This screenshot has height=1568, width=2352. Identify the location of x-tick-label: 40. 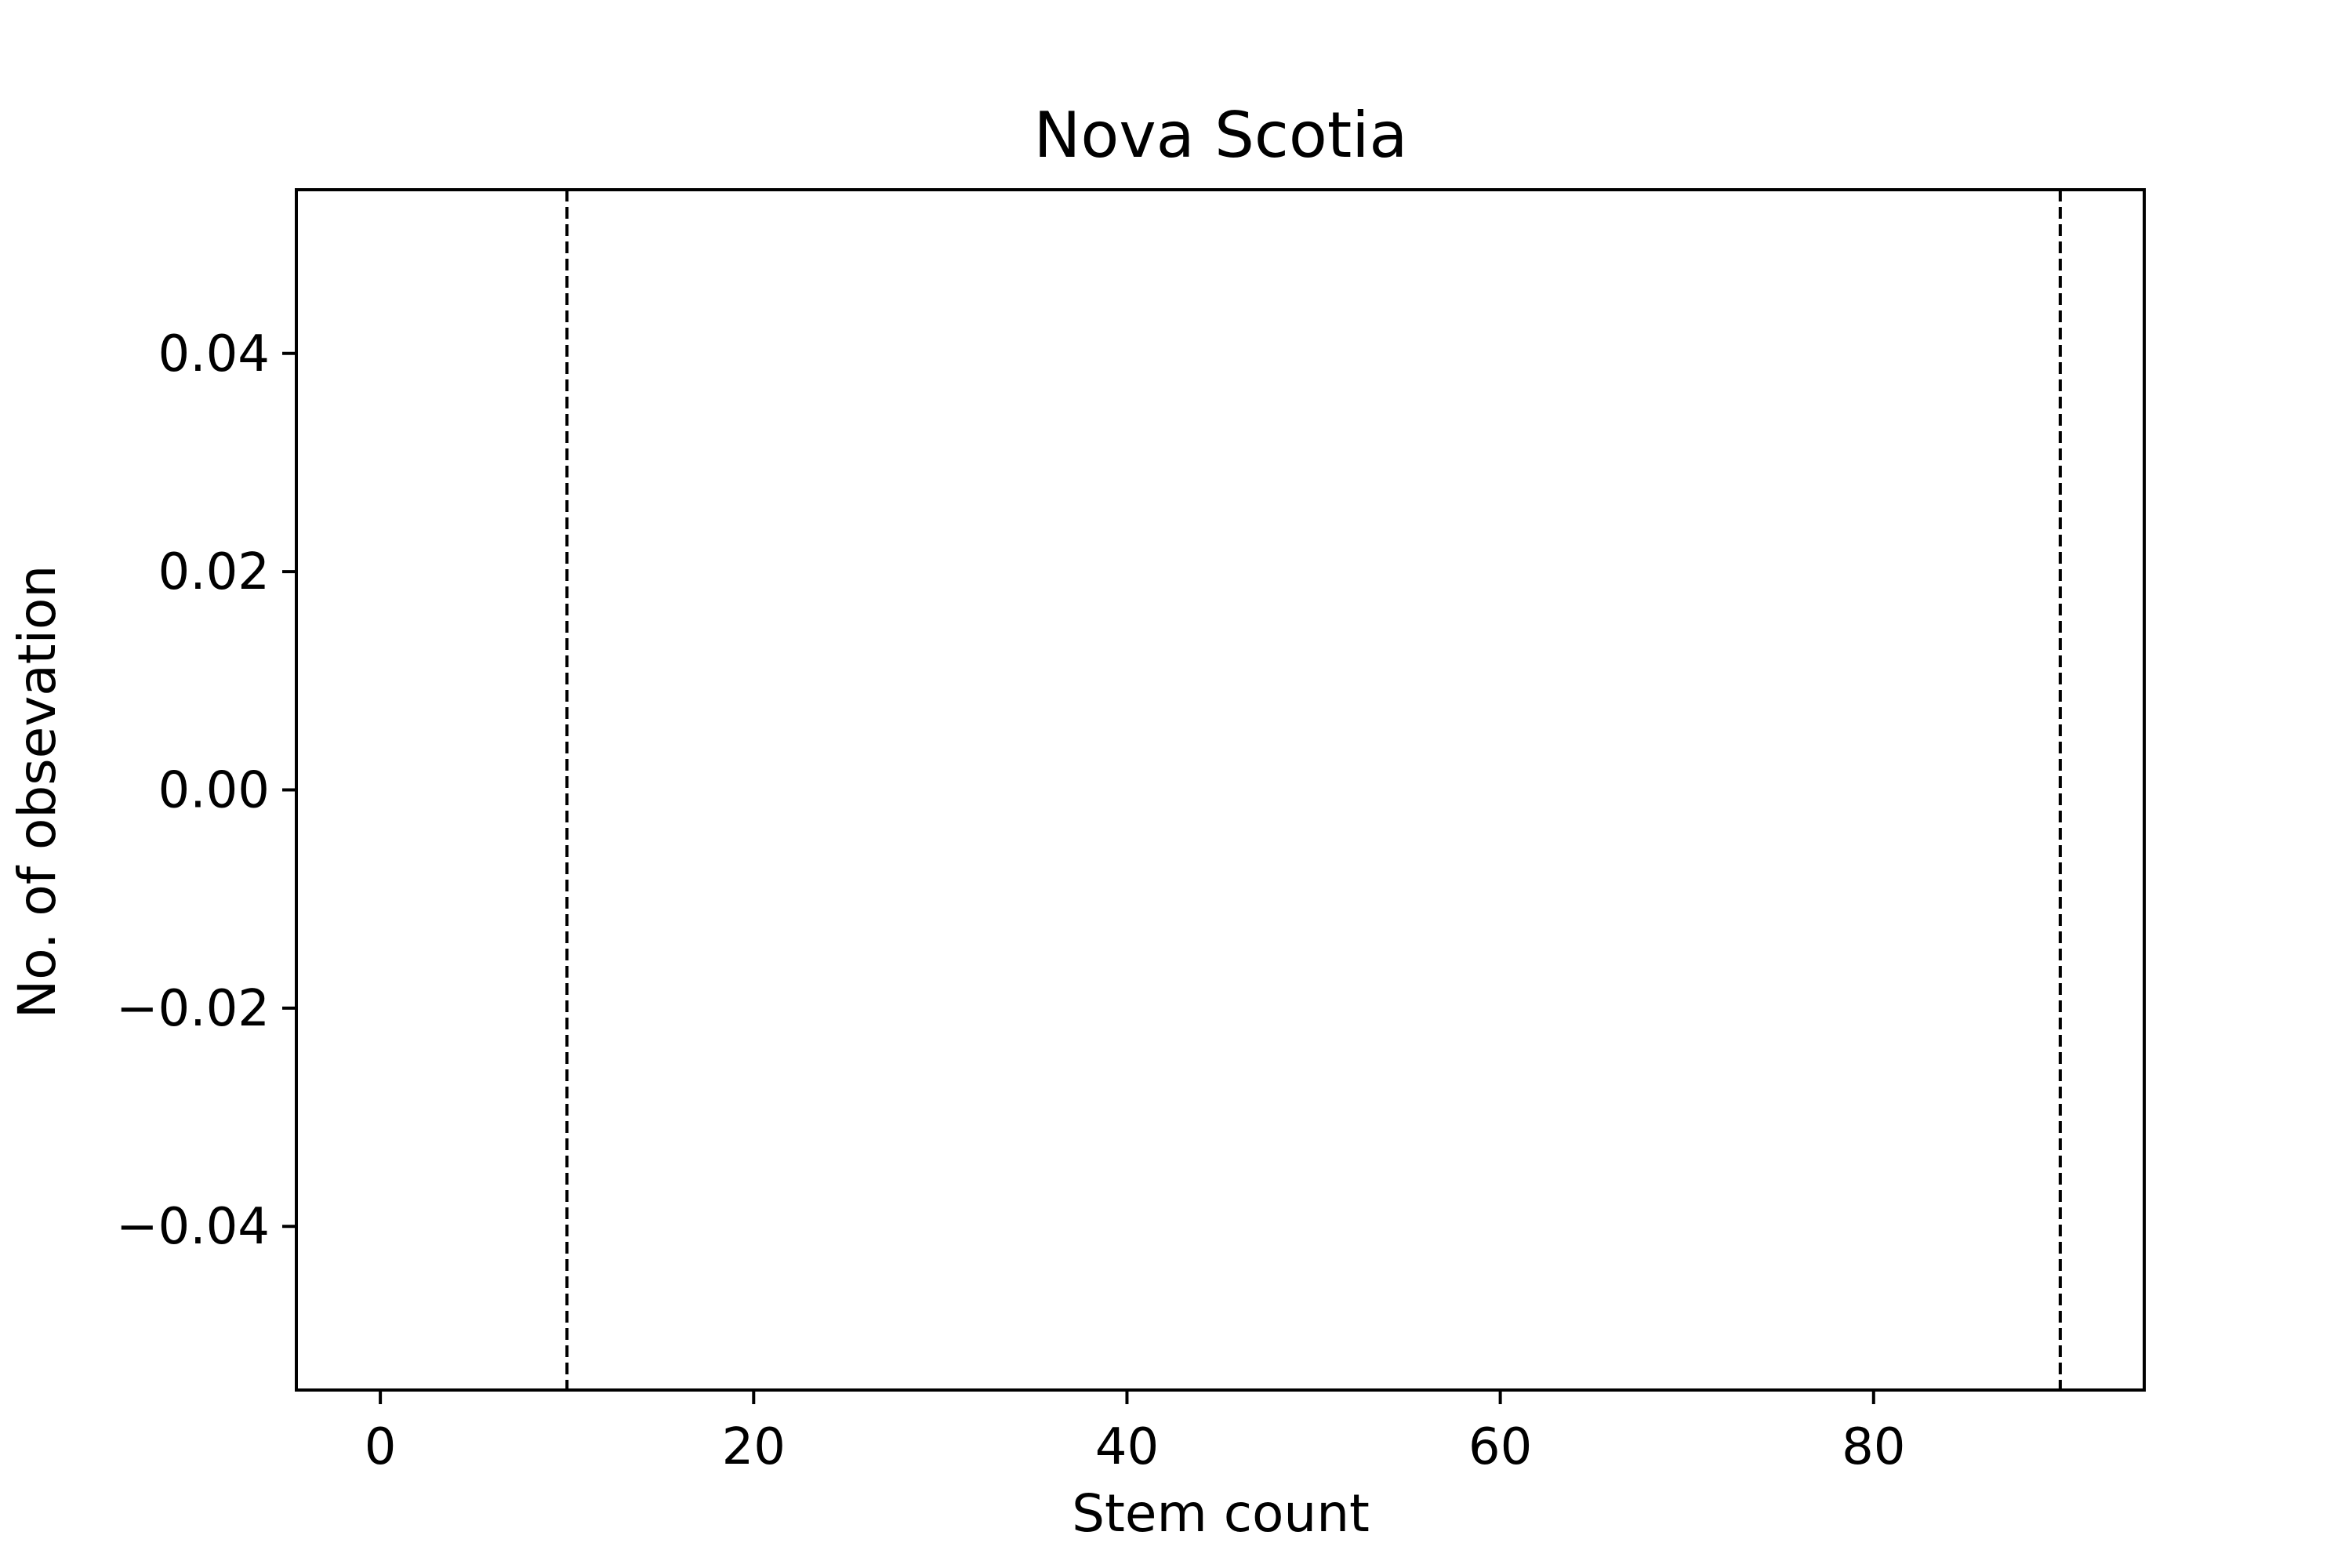
(1127, 1447).